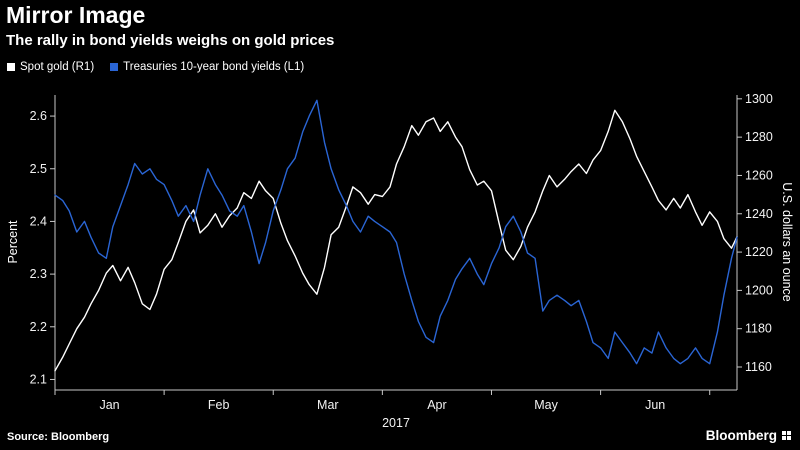  What do you see at coordinates (11, 67) in the screenshot?
I see `spot-gold-swatch` at bounding box center [11, 67].